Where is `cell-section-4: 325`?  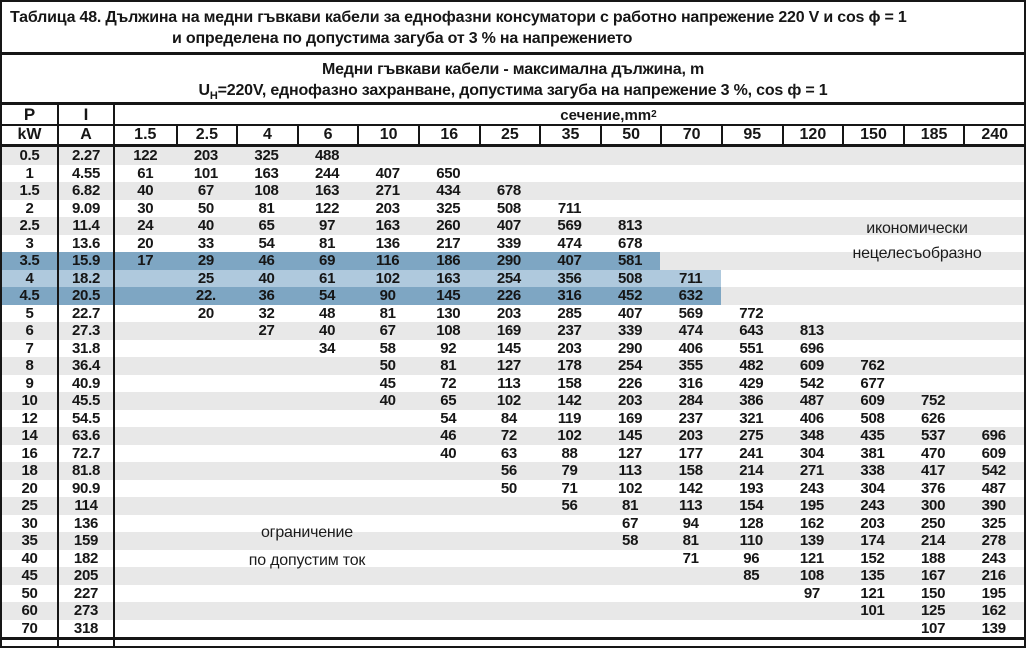
cell-section-4: 325 is located at coordinates (266, 156).